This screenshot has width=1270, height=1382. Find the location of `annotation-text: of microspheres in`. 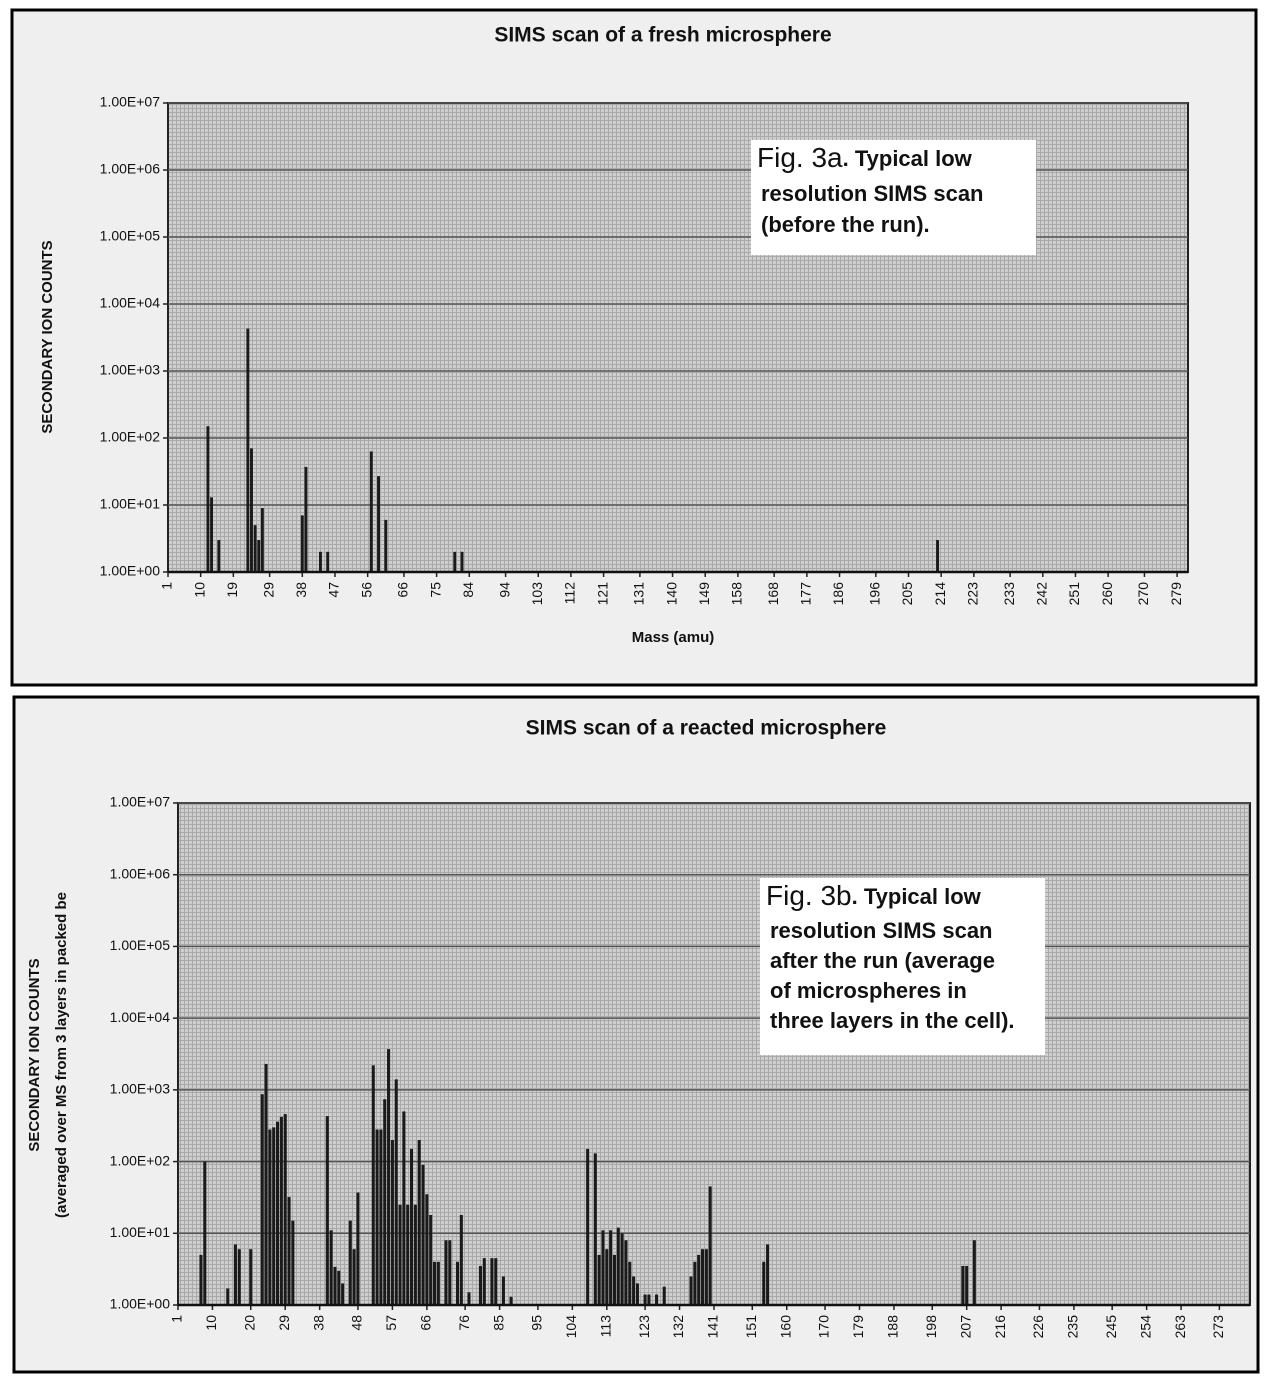

annotation-text: of microspheres in is located at coordinates (868, 990).